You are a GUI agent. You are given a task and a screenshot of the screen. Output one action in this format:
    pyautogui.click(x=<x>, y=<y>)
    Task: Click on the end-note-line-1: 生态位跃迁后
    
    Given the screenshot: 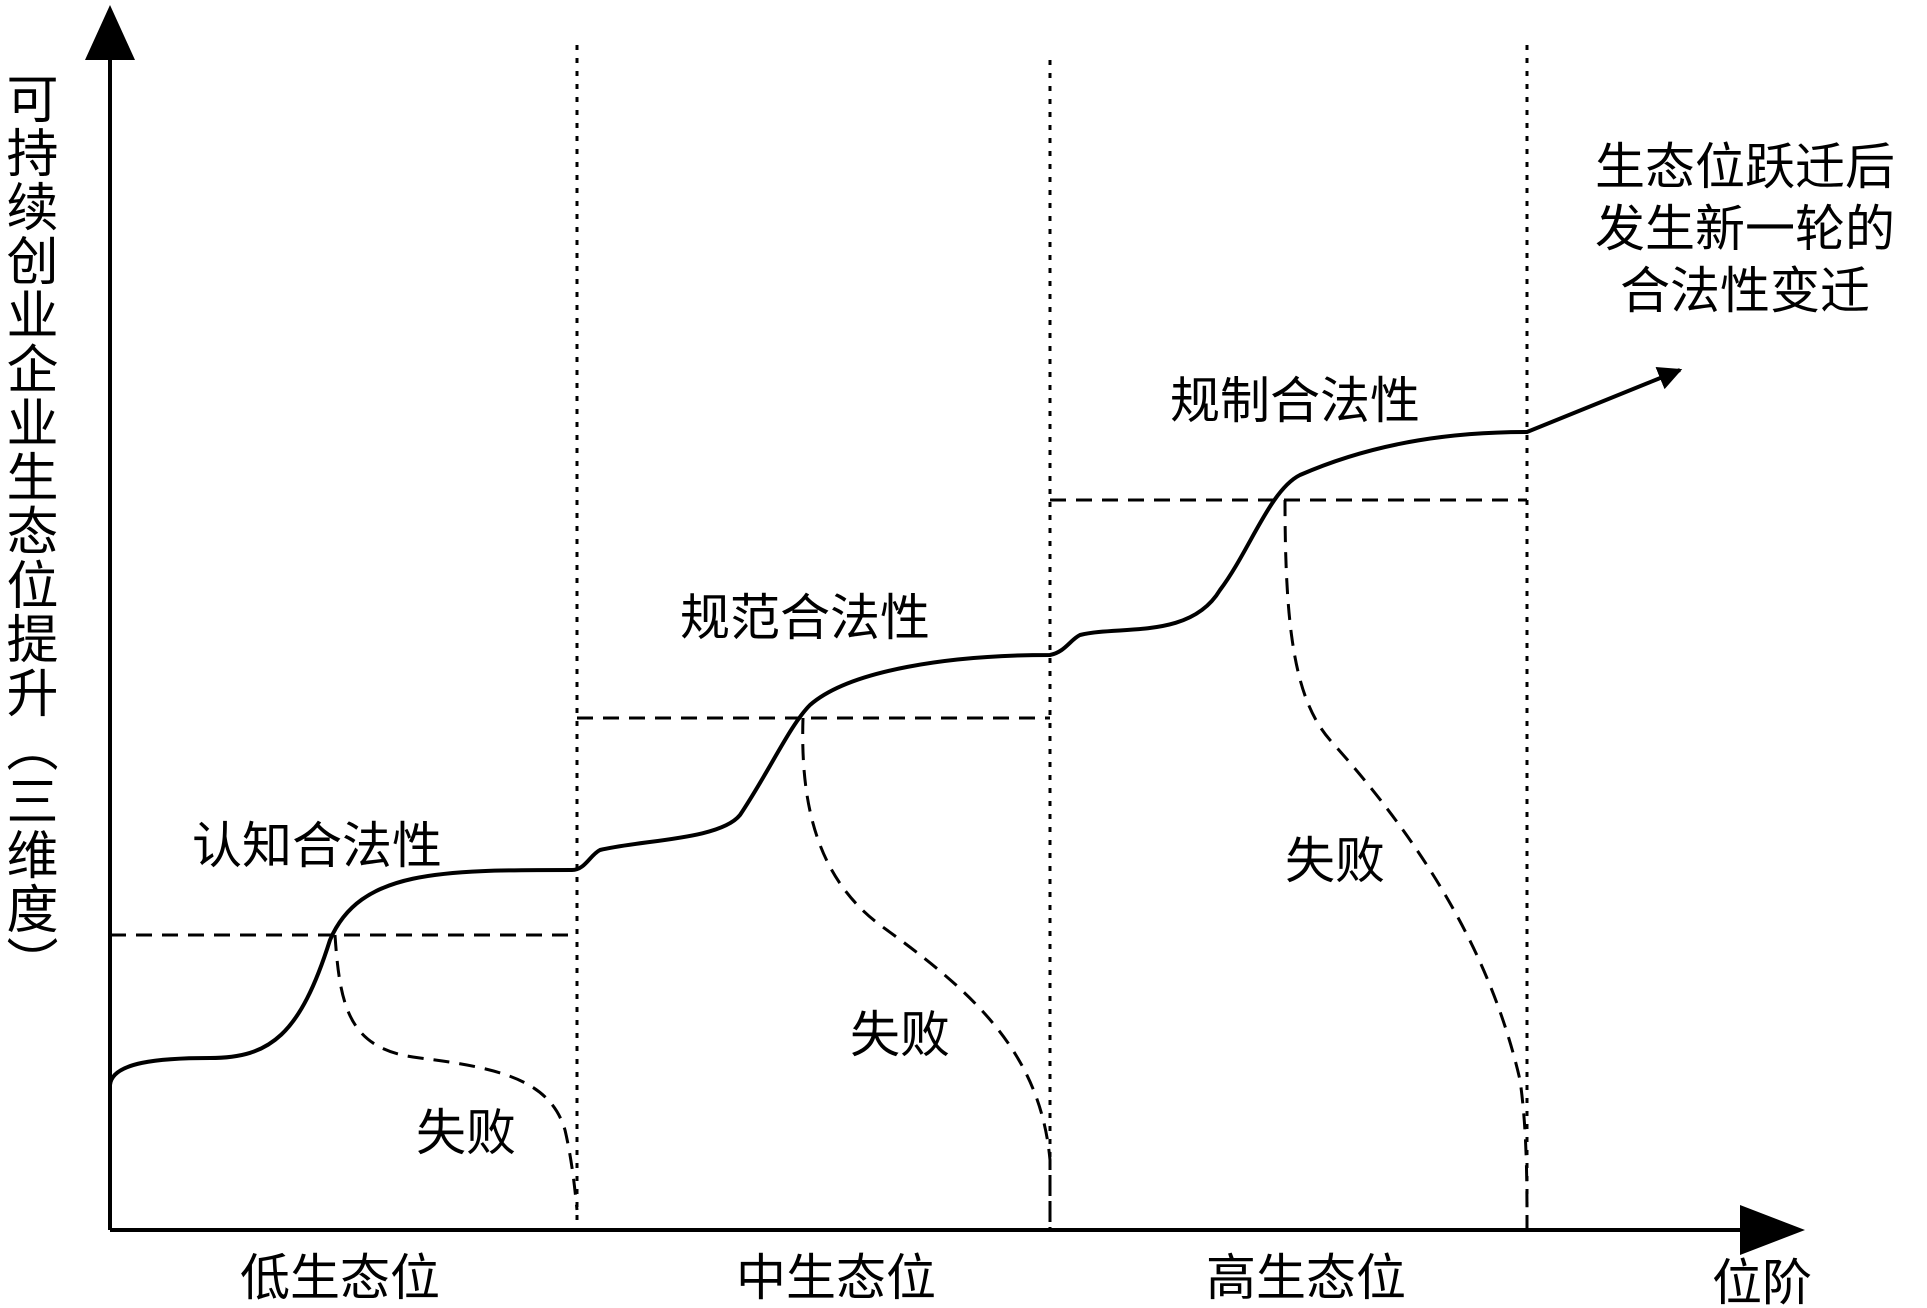 What is the action you would take?
    pyautogui.click(x=1745, y=167)
    